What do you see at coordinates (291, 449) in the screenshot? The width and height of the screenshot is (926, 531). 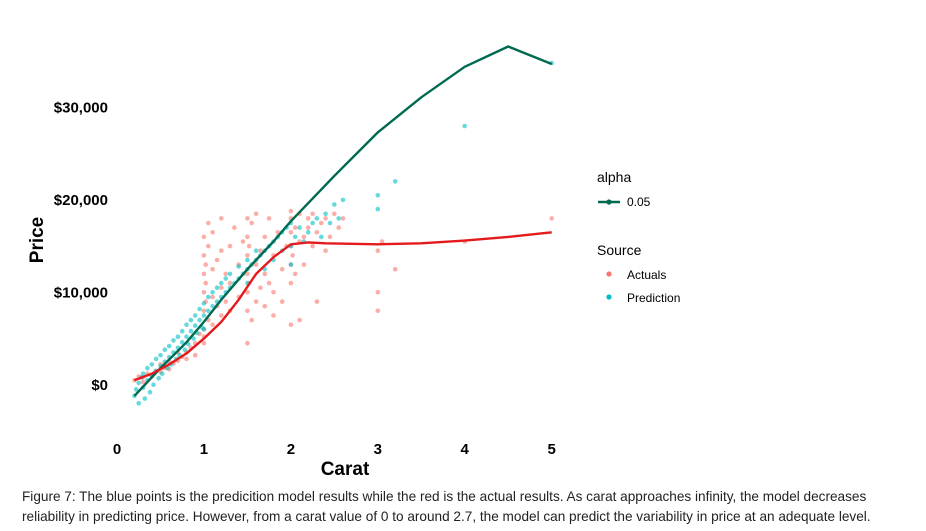 I see `x-tick-label: 2` at bounding box center [291, 449].